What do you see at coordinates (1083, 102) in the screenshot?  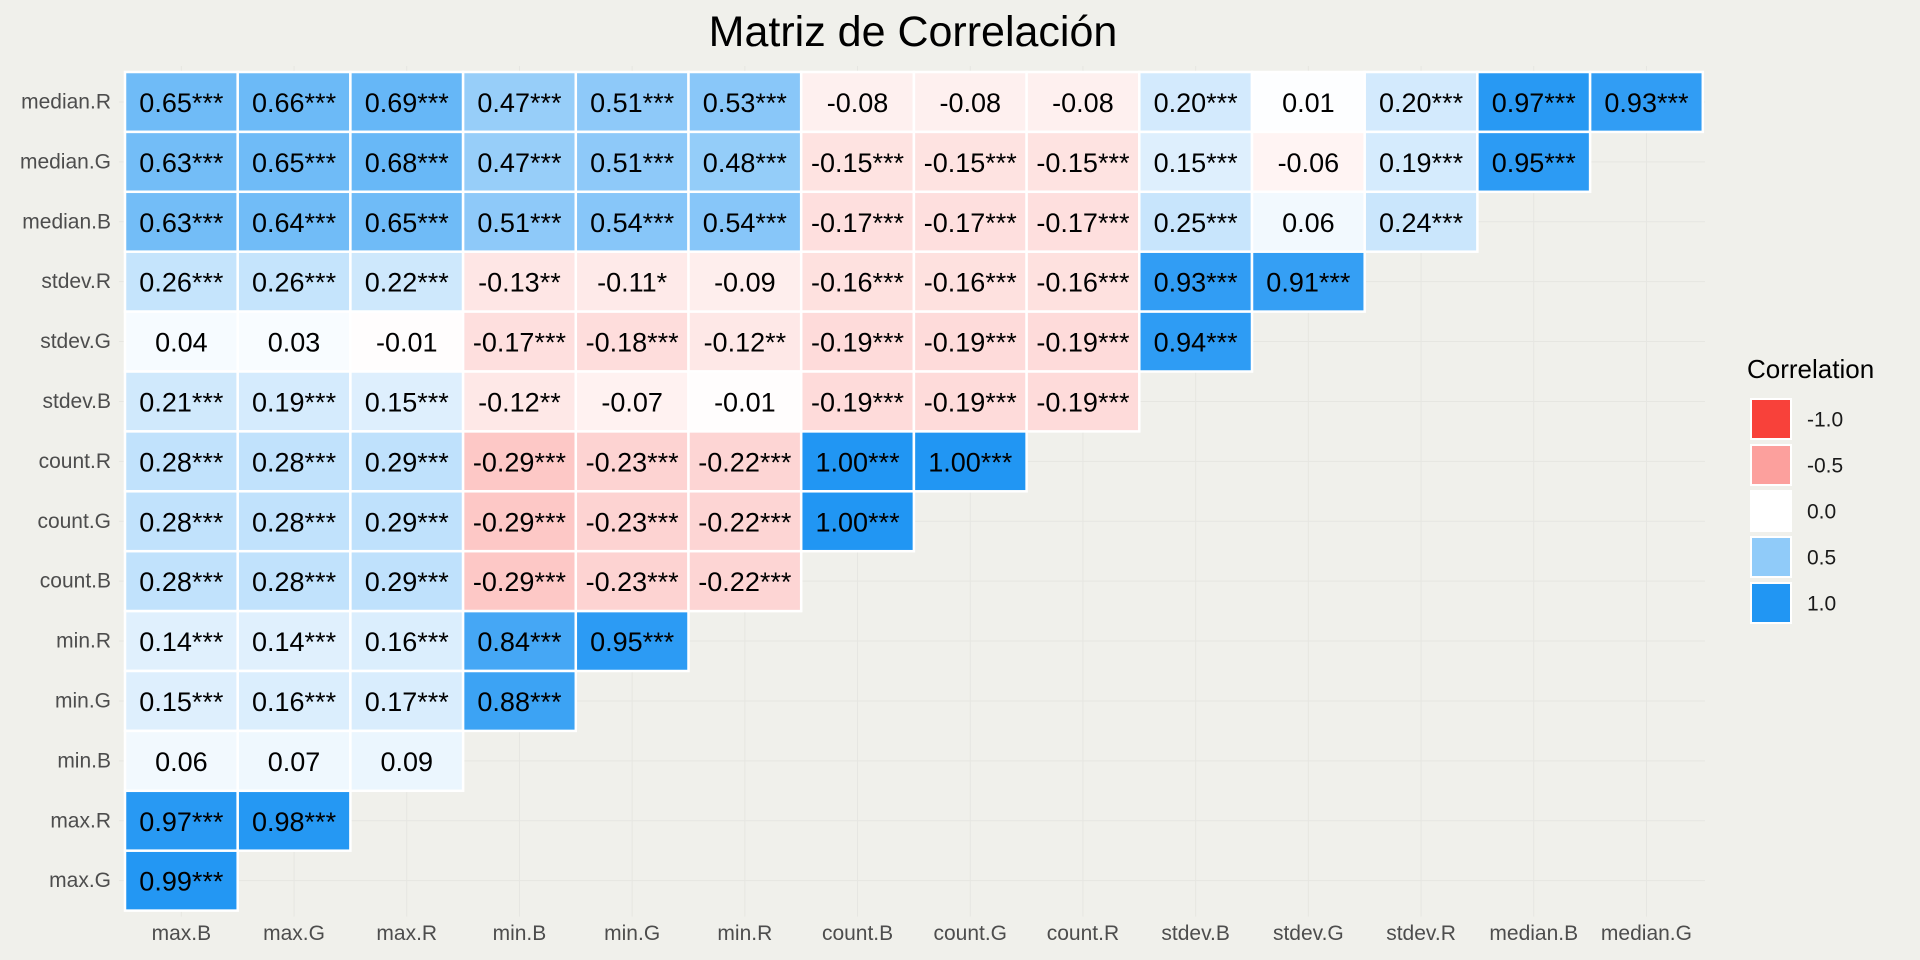 I see `heatmap-cell-median.R-count.R` at bounding box center [1083, 102].